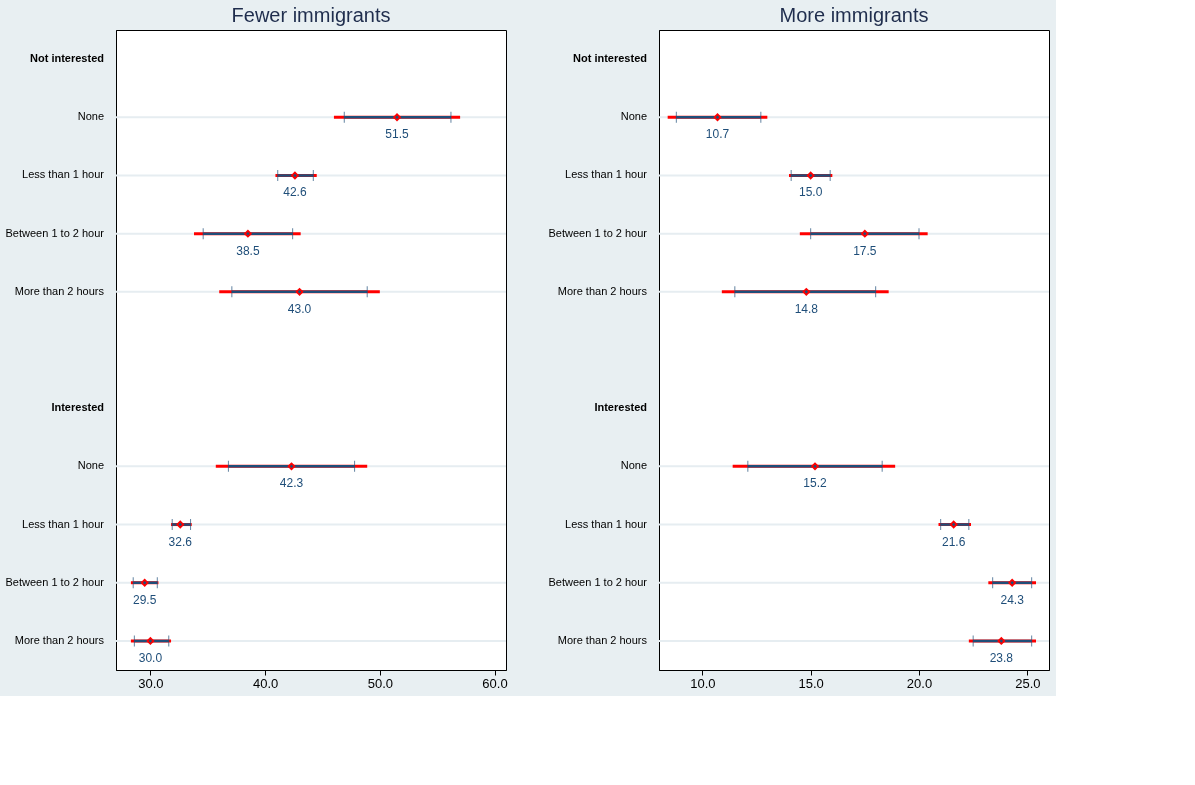 Image resolution: width=1195 pixels, height=785 pixels. I want to click on data-label: 15.2, so click(815, 483).